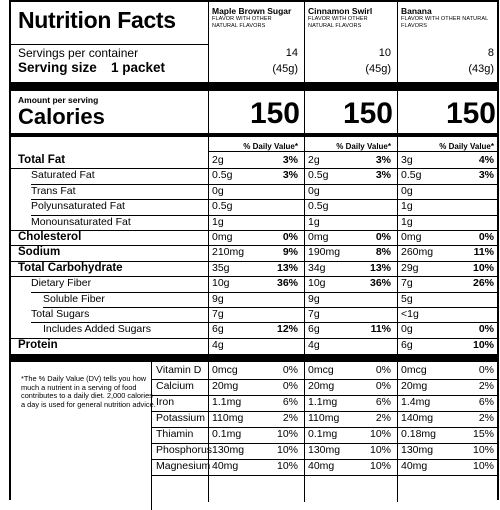 This screenshot has height=510, width=500. I want to click on nutrient-amount: 34g, so click(317, 267).